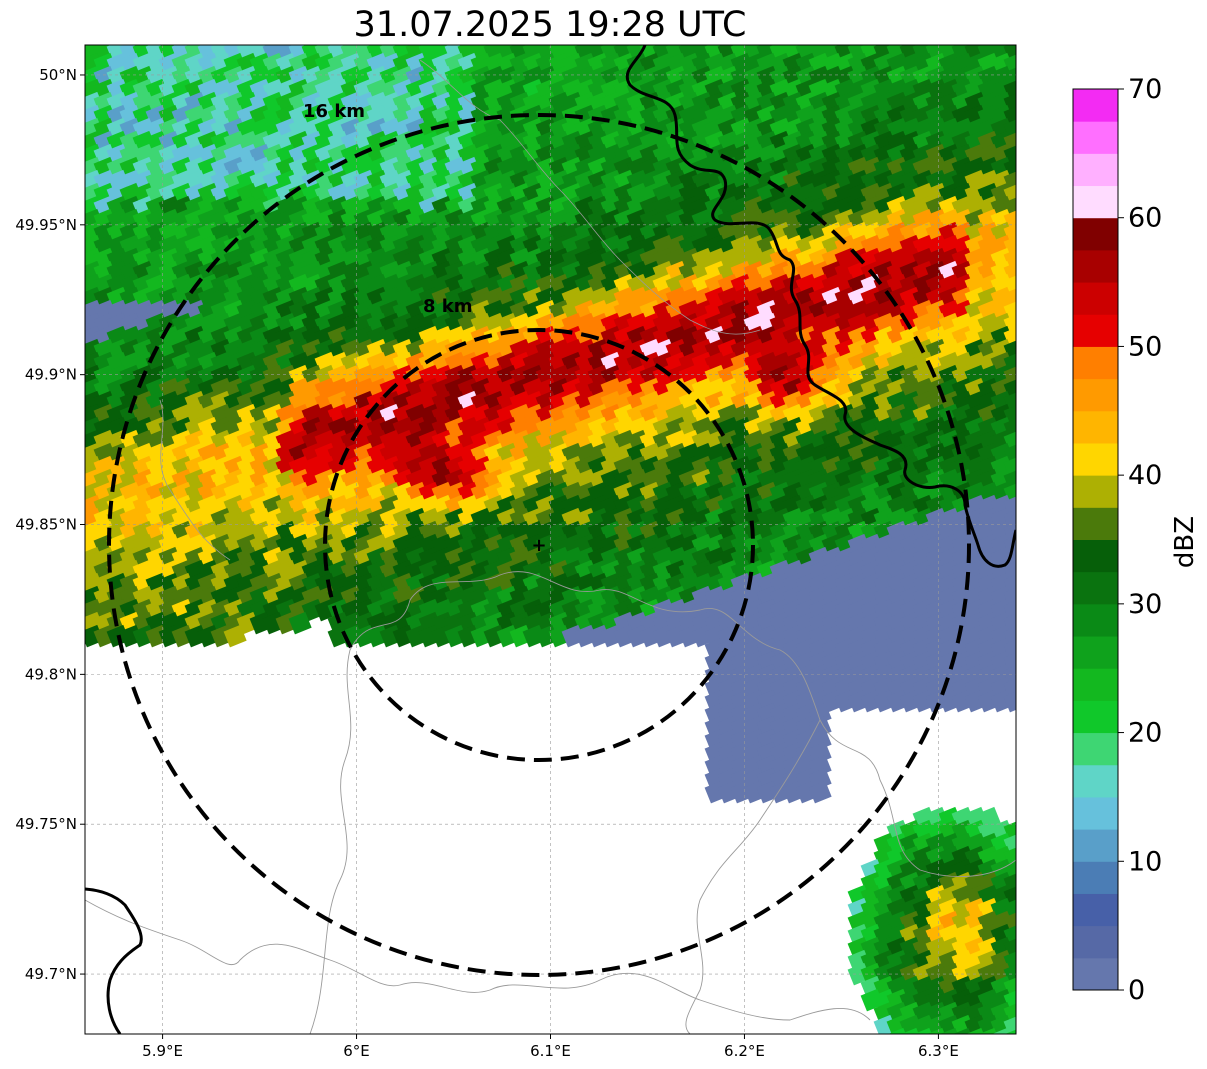 The width and height of the screenshot is (1207, 1069). Describe the element at coordinates (334, 111) in the screenshot. I see `ring-label-16km: 16 km` at that location.